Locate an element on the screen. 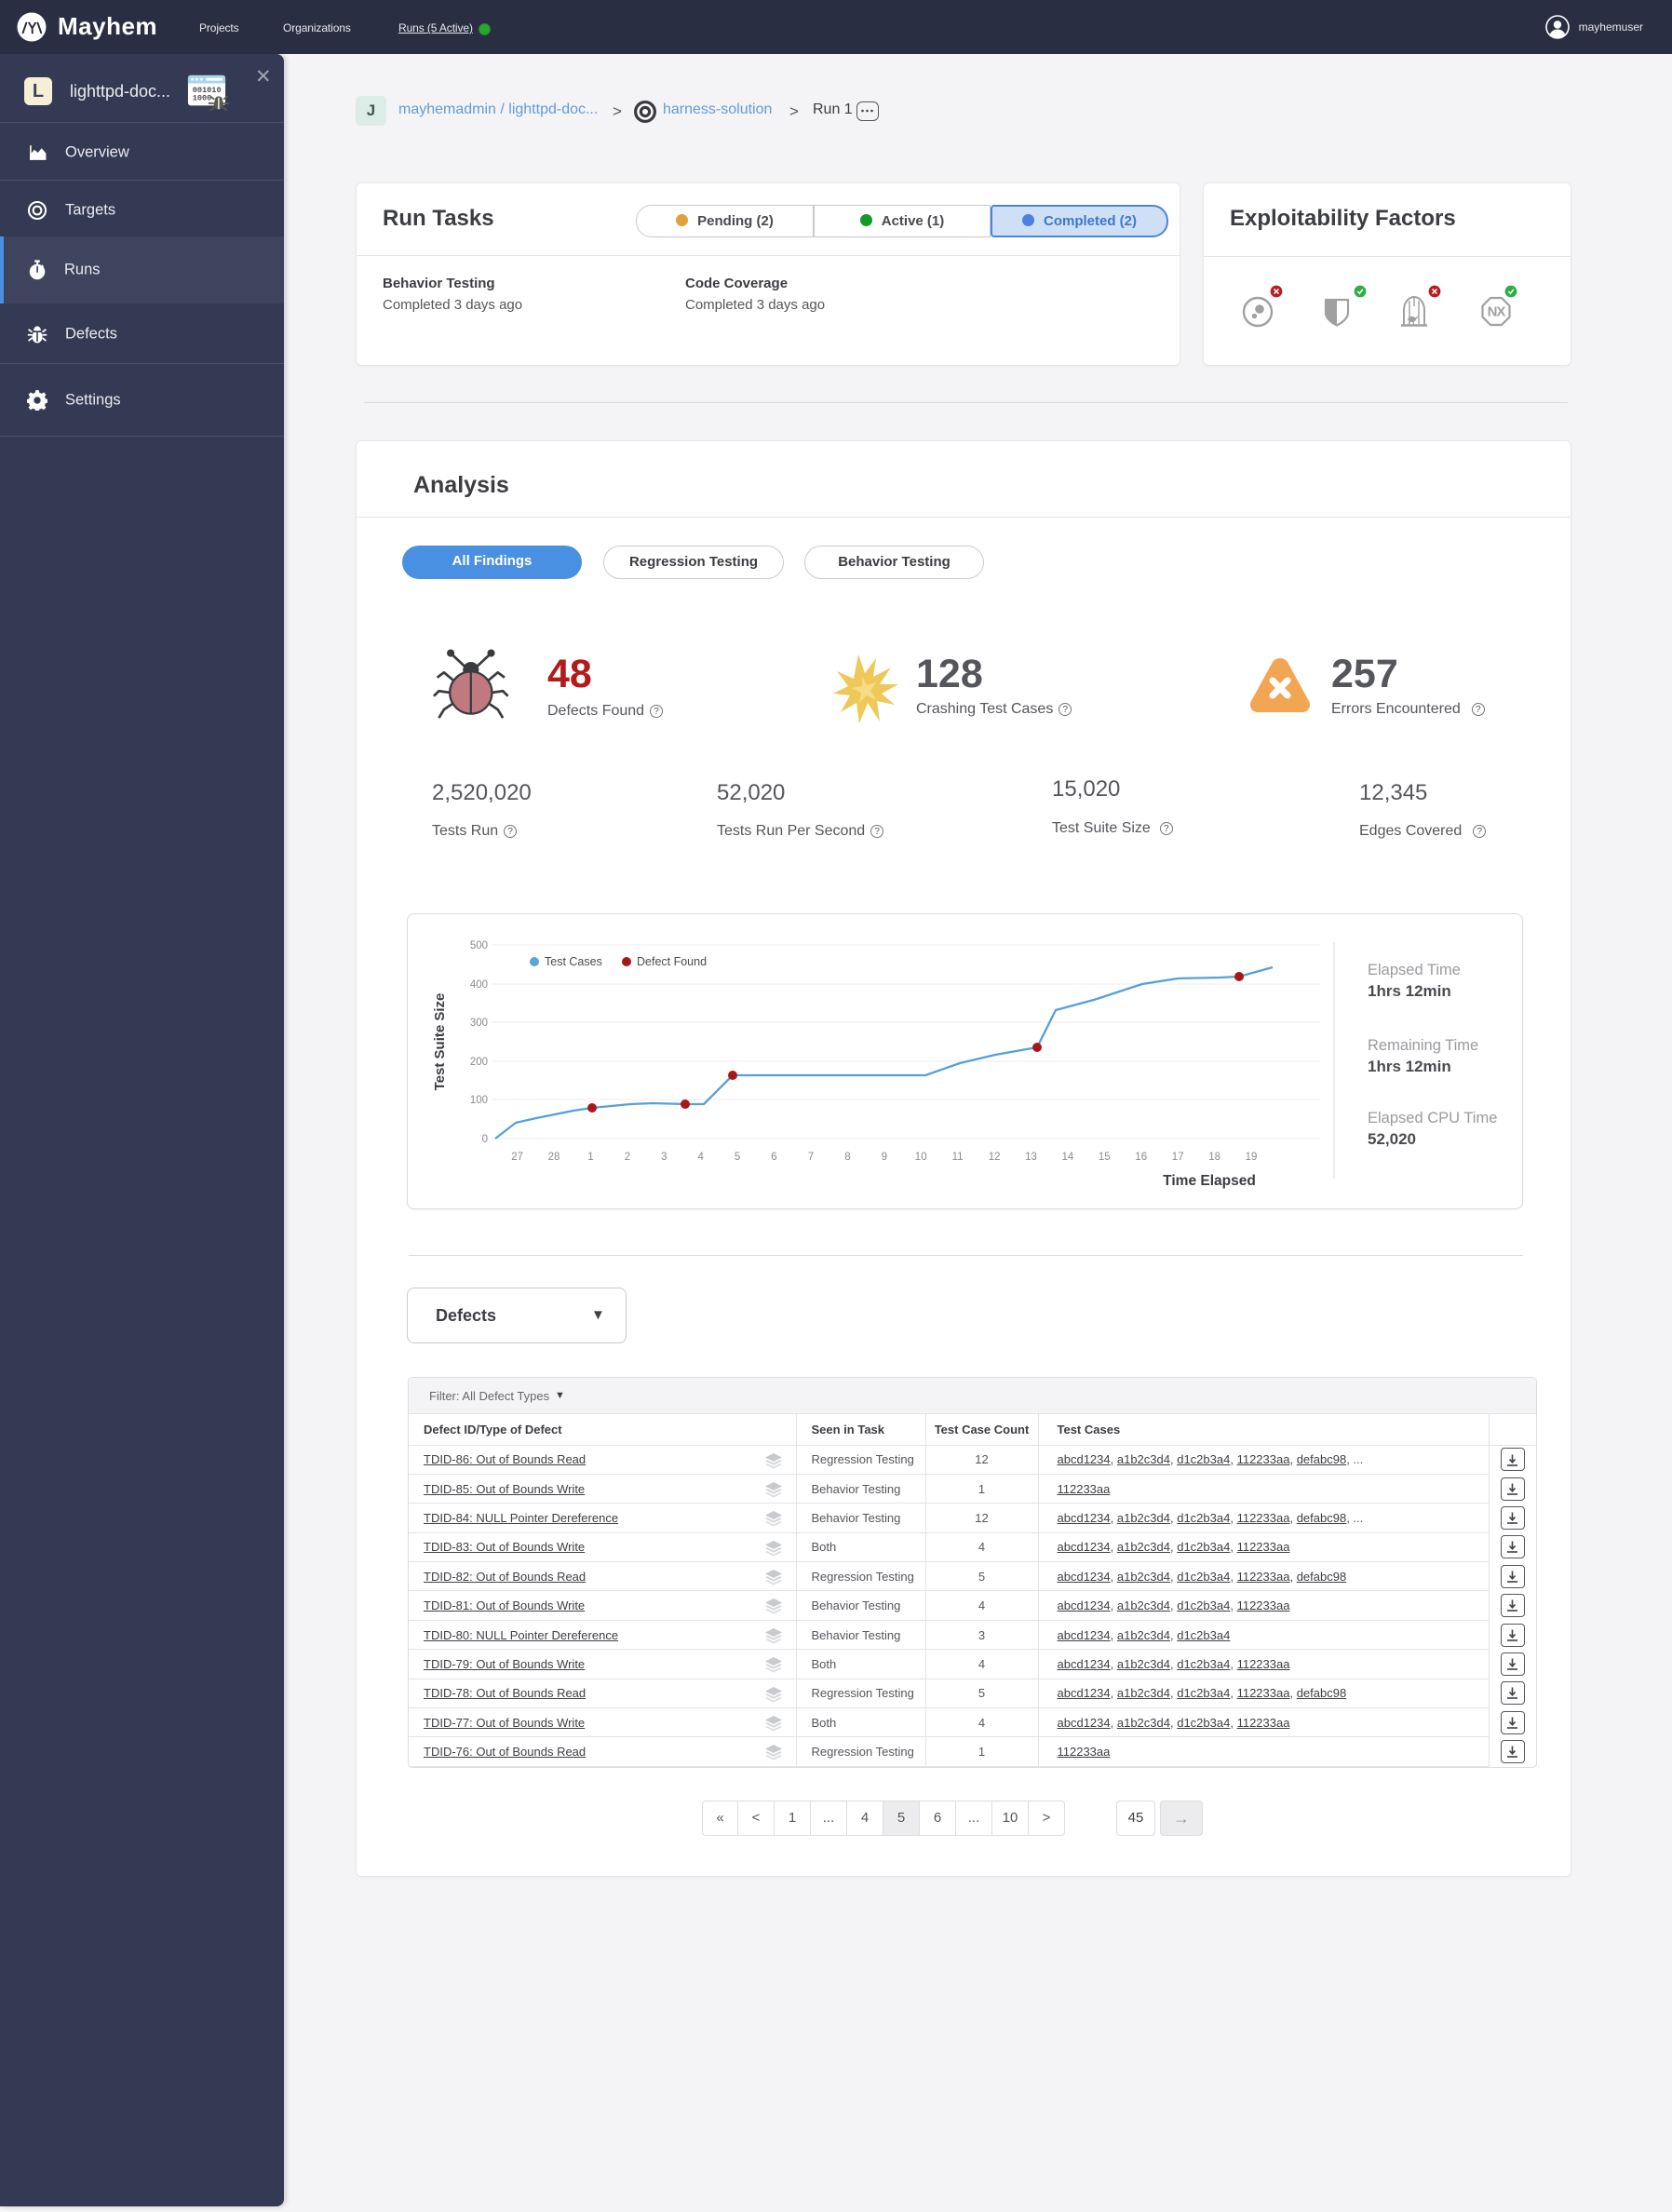 The image size is (1672, 2212). svg-text: Elapsed CPU Time is located at coordinates (1432, 1118).